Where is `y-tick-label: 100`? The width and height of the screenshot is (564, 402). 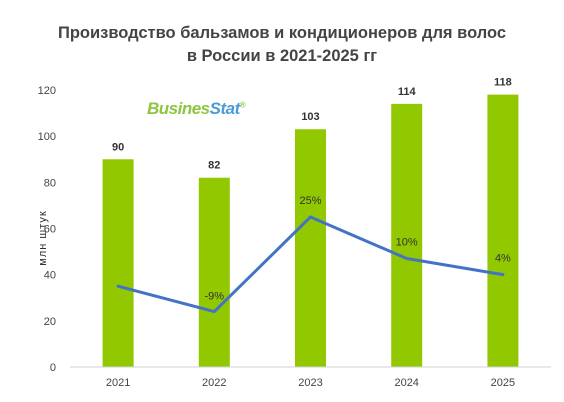
y-tick-label: 100 is located at coordinates (47, 137).